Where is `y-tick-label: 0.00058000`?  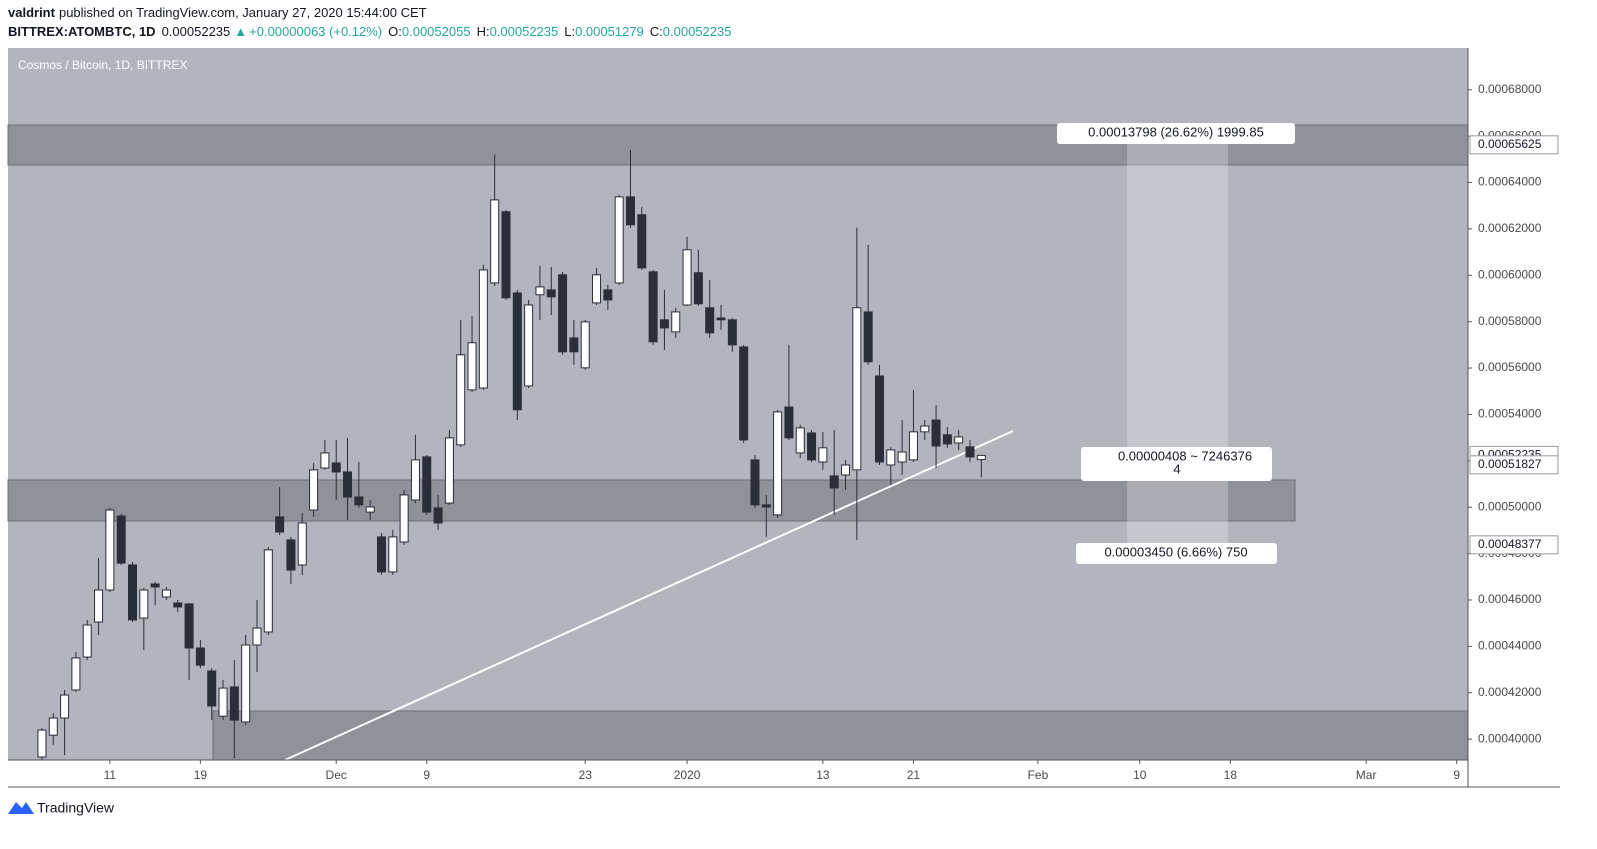
y-tick-label: 0.00058000 is located at coordinates (1510, 321).